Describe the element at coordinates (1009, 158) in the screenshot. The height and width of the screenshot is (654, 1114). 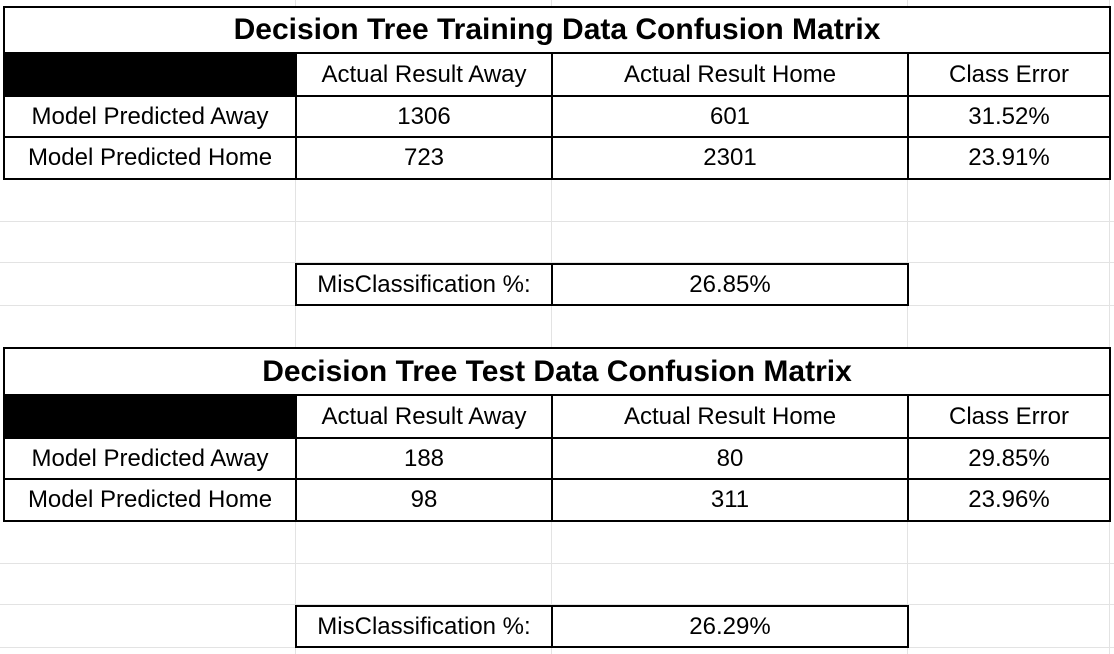
I see `training-cell-error: 23.91%` at that location.